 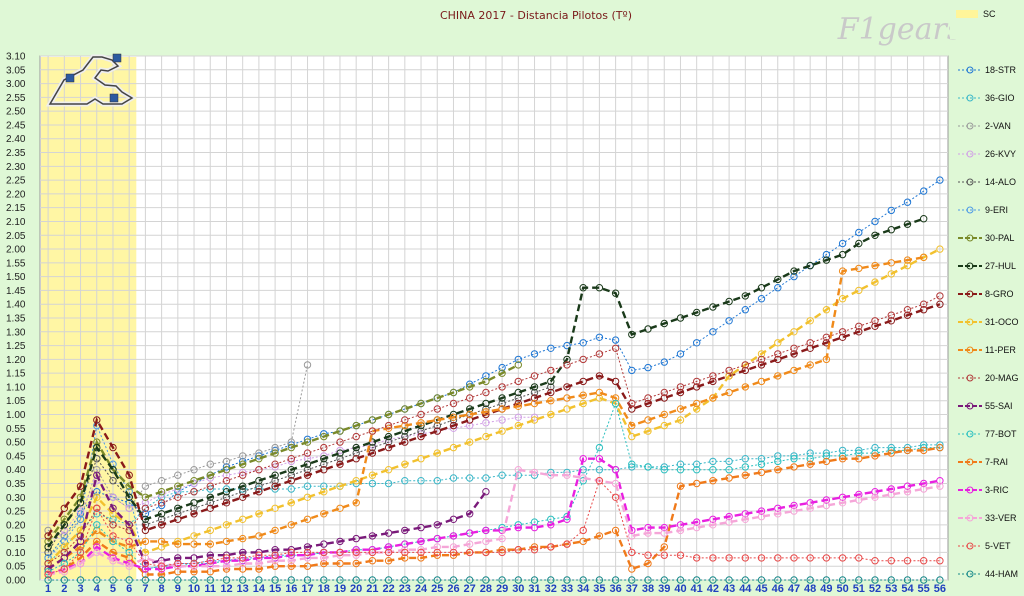 I want to click on y-tick-label: 0.10, so click(x=16, y=553).